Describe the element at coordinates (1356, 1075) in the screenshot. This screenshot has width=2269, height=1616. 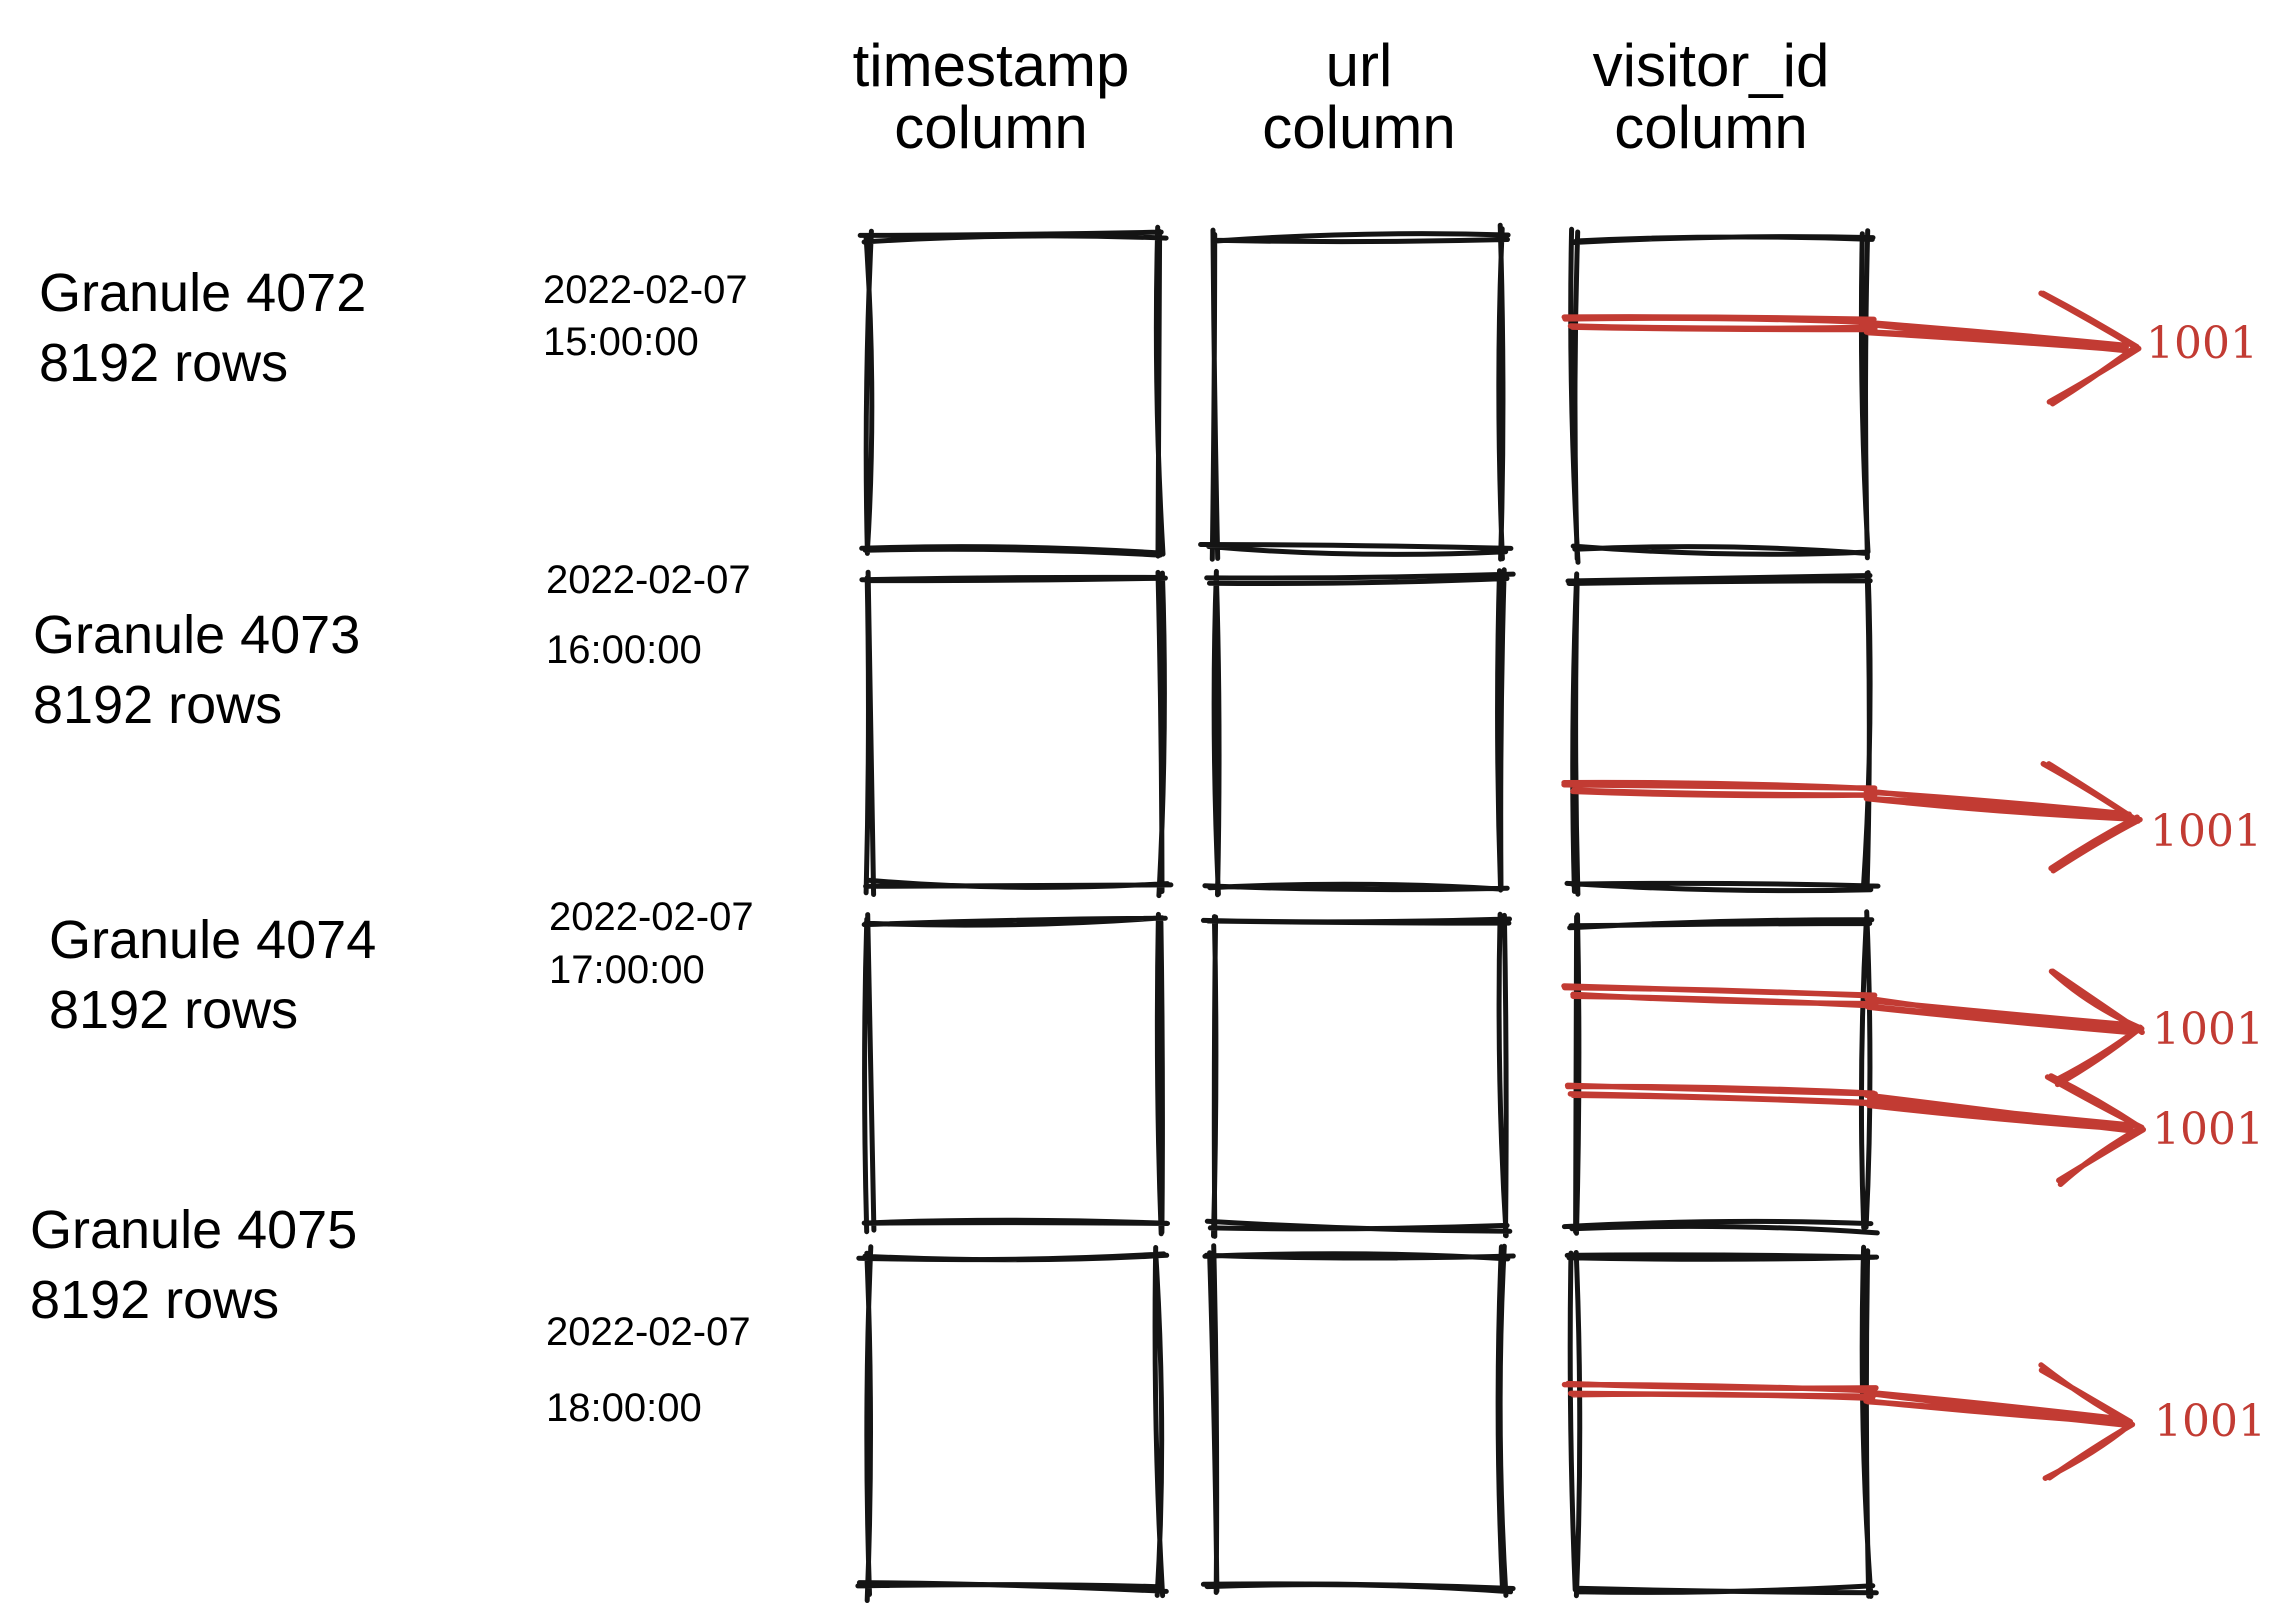
I see `granule-4074-url-box` at that location.